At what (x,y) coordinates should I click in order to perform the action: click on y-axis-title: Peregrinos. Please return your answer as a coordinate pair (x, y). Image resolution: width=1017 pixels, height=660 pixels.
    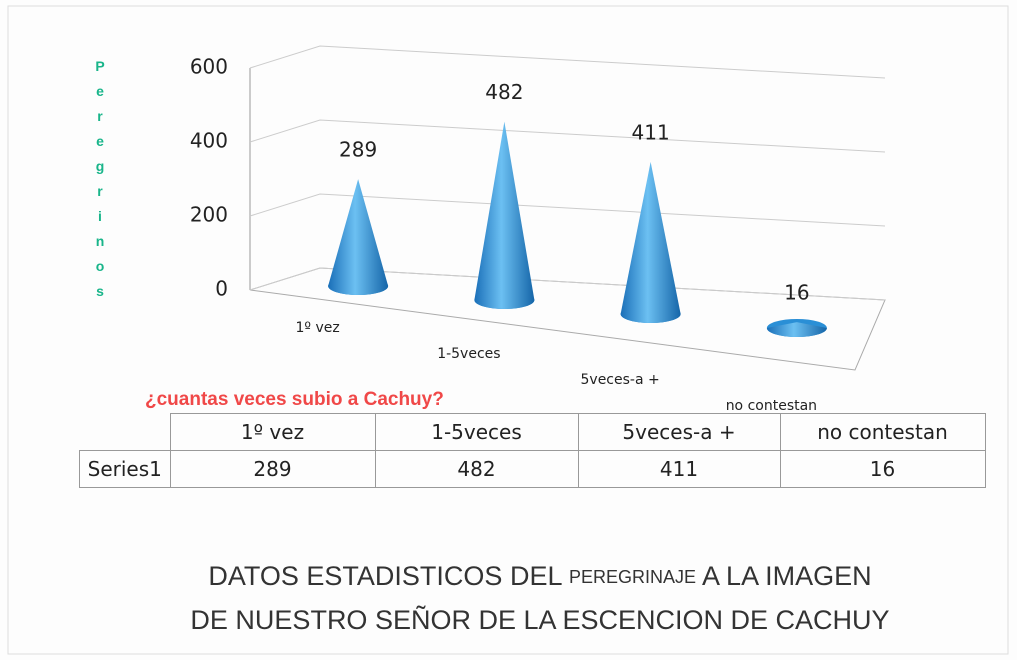
    Looking at the image, I should click on (100, 183).